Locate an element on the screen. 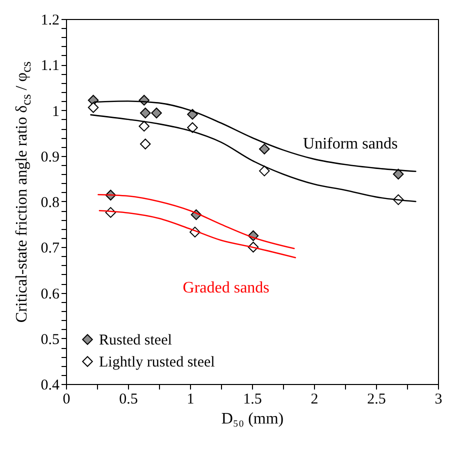 The height and width of the screenshot is (452, 457). x-tick-label: 1 is located at coordinates (190, 400).